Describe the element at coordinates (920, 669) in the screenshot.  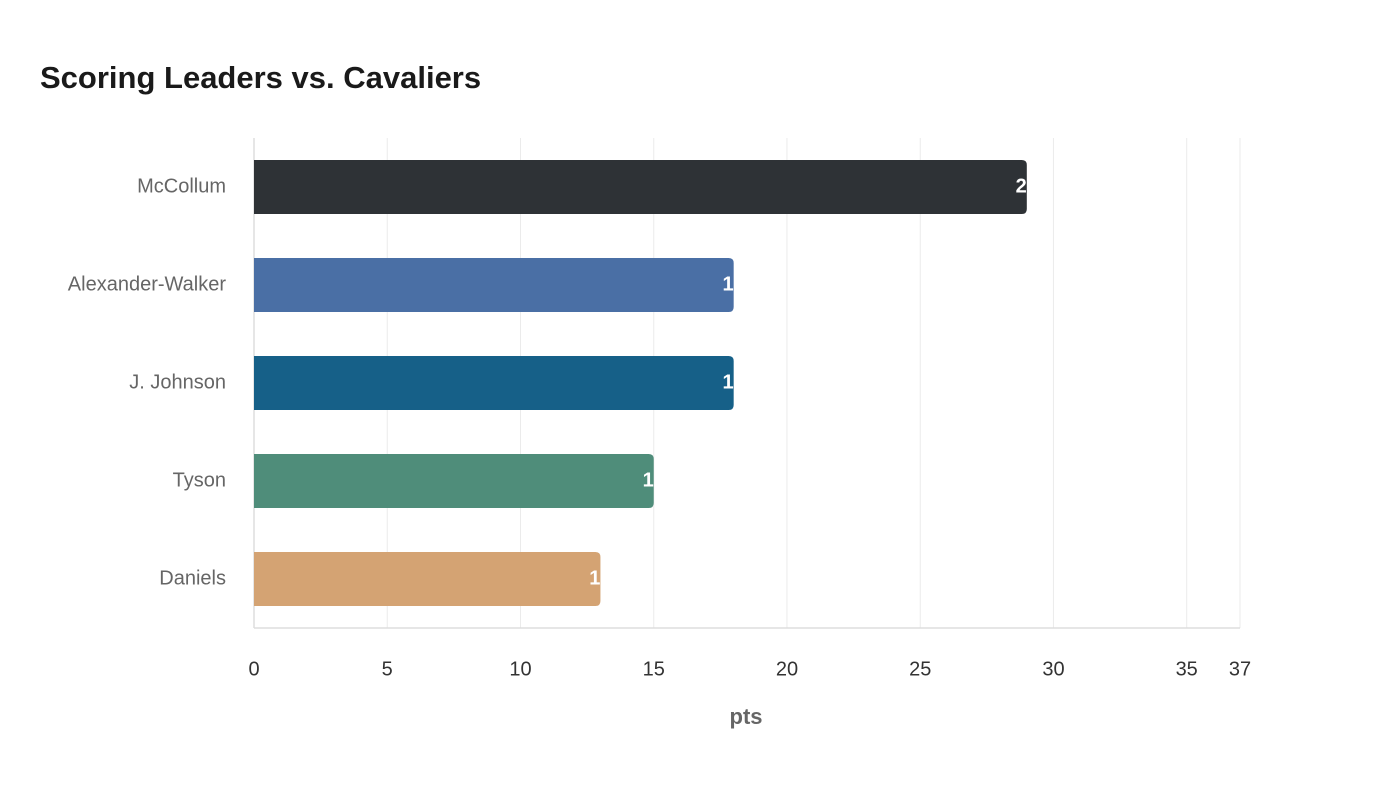
I see `x-tick-label: 25` at that location.